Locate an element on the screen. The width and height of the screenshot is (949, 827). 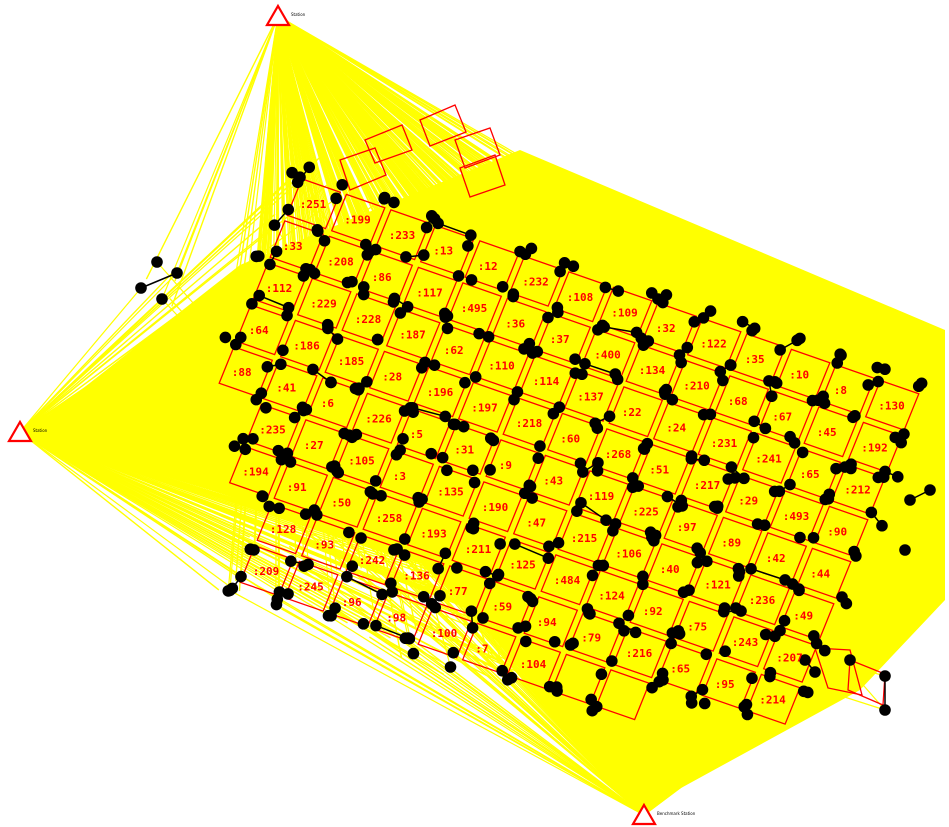
parcel-label: :128 is located at coordinates (283, 529).